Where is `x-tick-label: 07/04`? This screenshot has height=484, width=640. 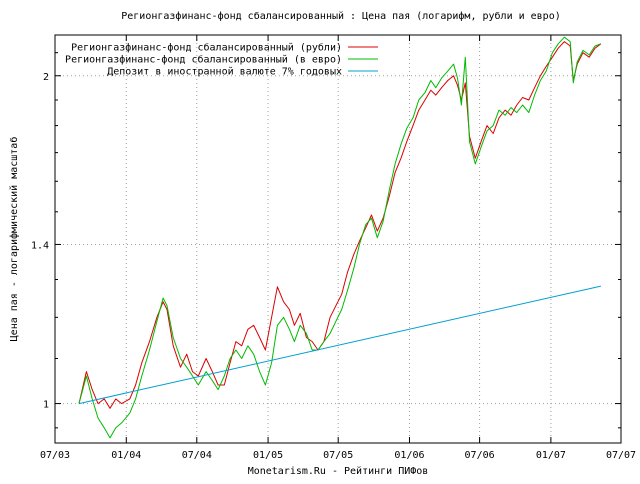 x-tick-label: 07/04 is located at coordinates (197, 455).